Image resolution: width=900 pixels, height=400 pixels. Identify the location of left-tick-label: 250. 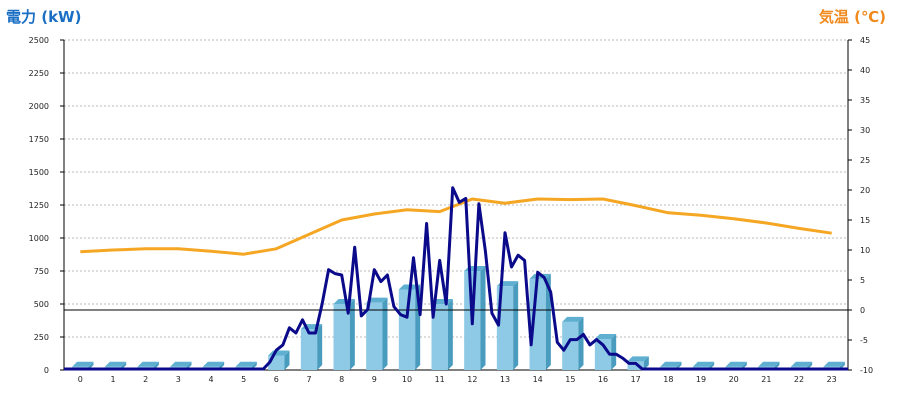
(41, 337).